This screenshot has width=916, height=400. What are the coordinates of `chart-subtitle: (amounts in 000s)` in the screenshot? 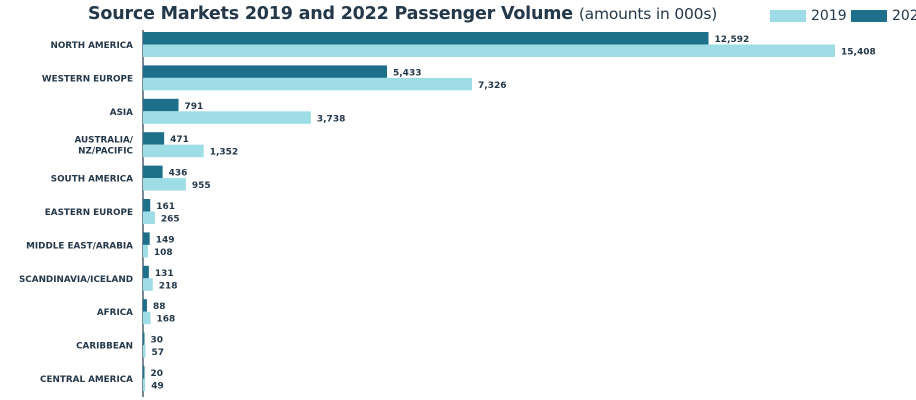 It's located at (648, 14).